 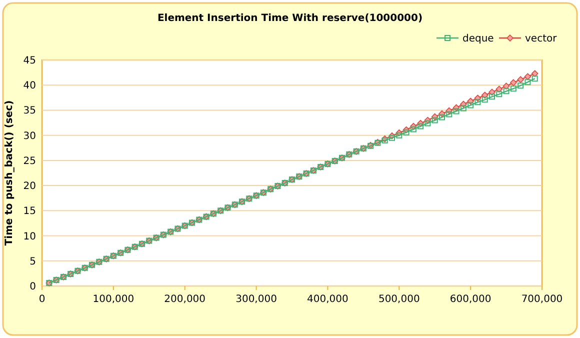 I want to click on y-tick-label: 20, so click(x=29, y=186).